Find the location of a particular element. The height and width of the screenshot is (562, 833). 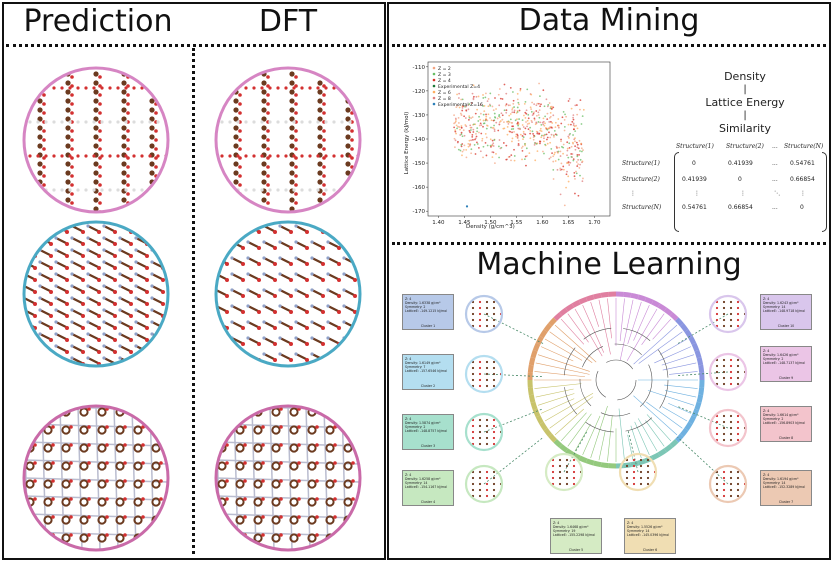

metric-sep-1: | is located at coordinates (745, 89).